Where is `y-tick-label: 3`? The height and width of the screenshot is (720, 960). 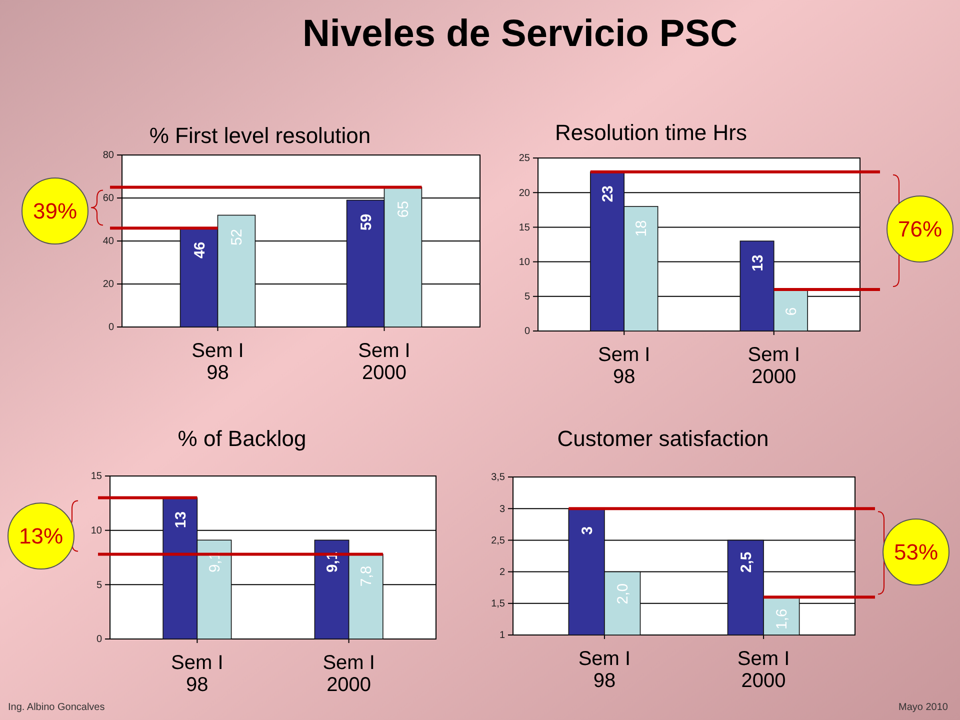
y-tick-label: 3 is located at coordinates (502, 509).